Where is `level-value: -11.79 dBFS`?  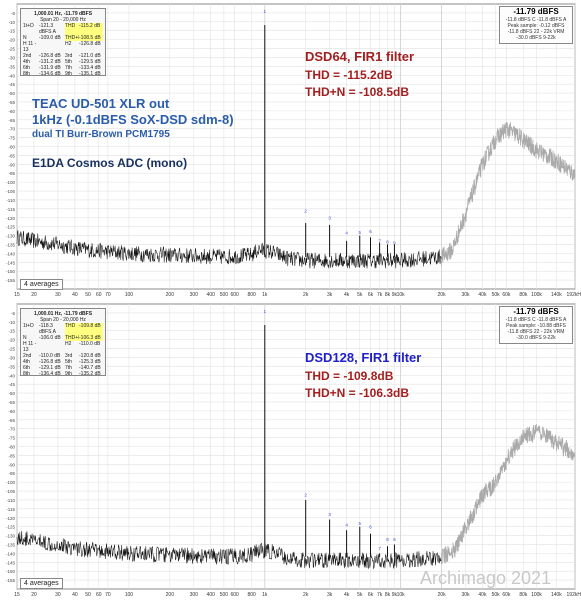
level-value: -11.79 dBFS is located at coordinates (536, 11).